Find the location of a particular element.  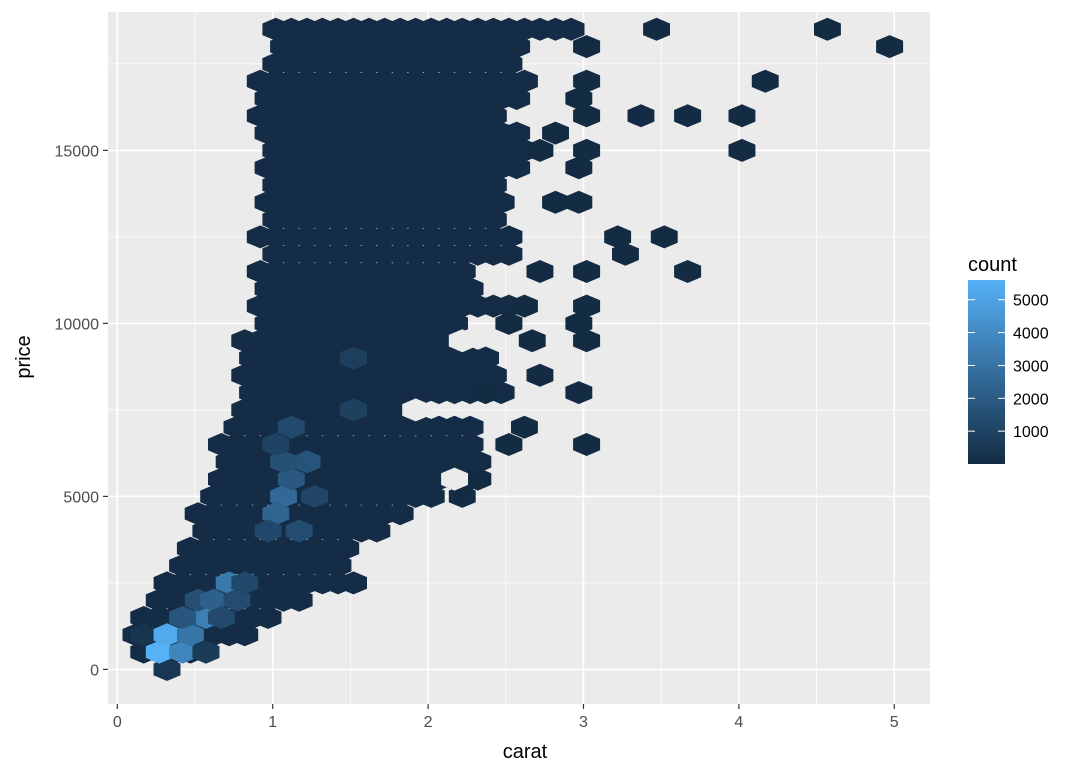

x-tick-label: 4 is located at coordinates (738, 722).